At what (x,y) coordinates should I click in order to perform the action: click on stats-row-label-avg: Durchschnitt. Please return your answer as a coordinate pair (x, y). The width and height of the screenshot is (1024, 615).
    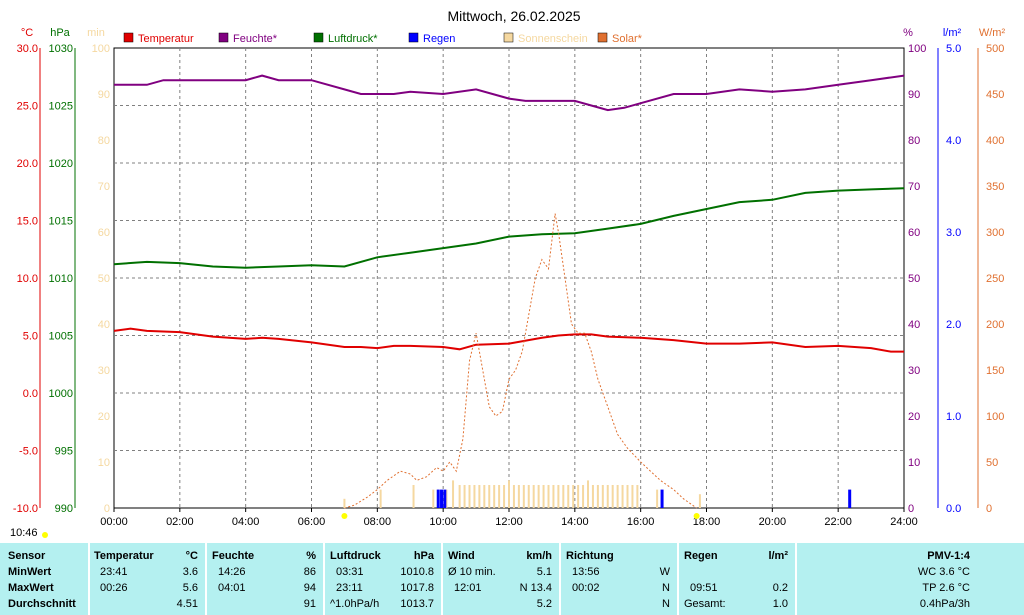
    Looking at the image, I should click on (42, 604).